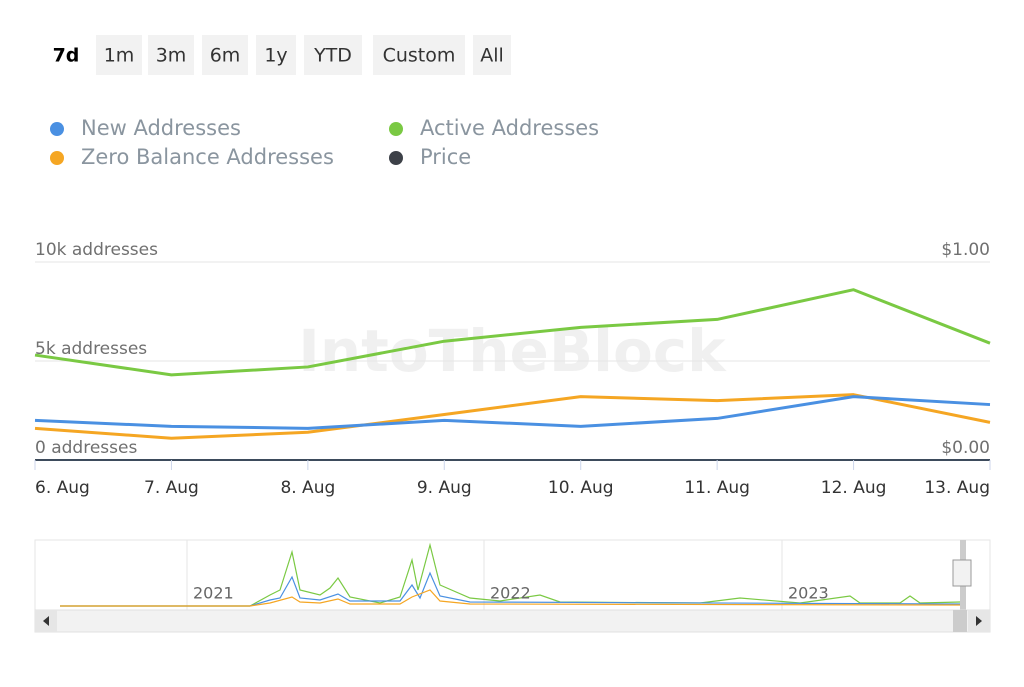  What do you see at coordinates (808, 593) in the screenshot?
I see `navigator-label: 2023` at bounding box center [808, 593].